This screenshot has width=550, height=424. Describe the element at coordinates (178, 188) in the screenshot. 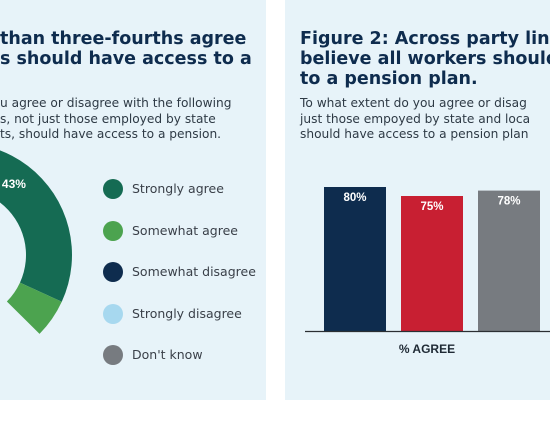

I see `legend-label: Strongly agree` at that location.